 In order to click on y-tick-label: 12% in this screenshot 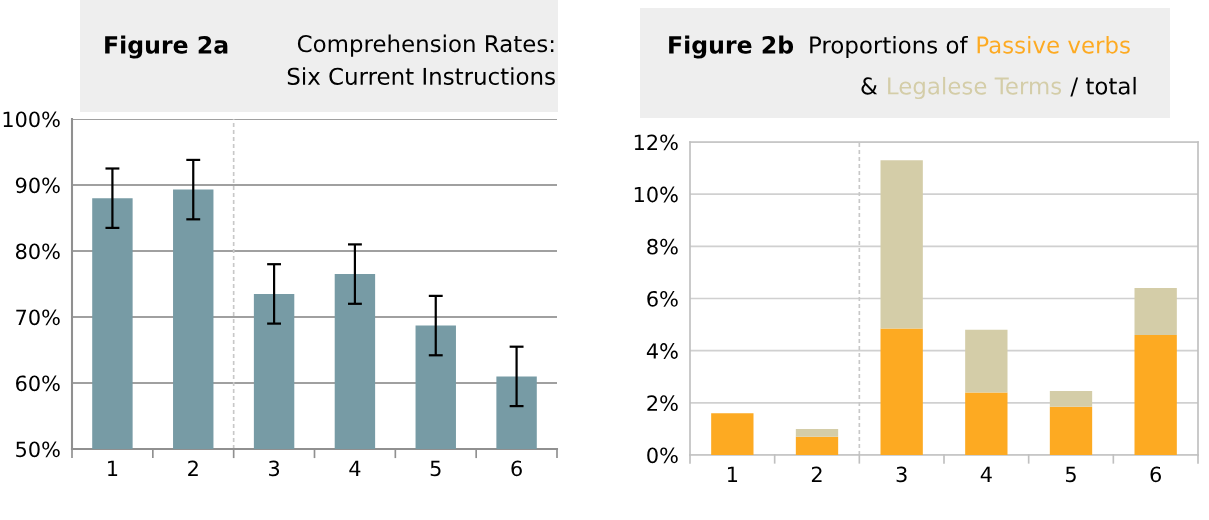, I will do `click(656, 142)`.